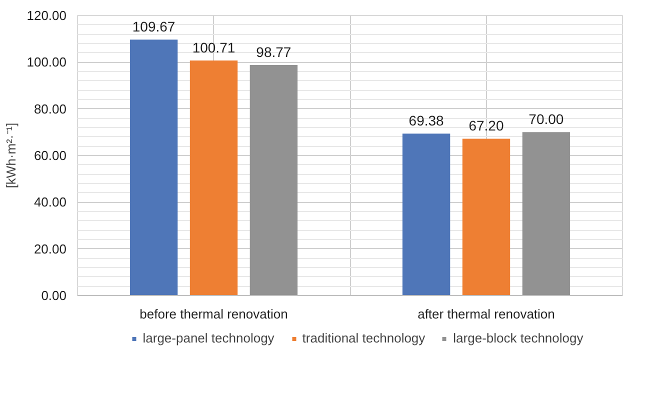  What do you see at coordinates (274, 52) in the screenshot?
I see `data-label: 98.77` at bounding box center [274, 52].